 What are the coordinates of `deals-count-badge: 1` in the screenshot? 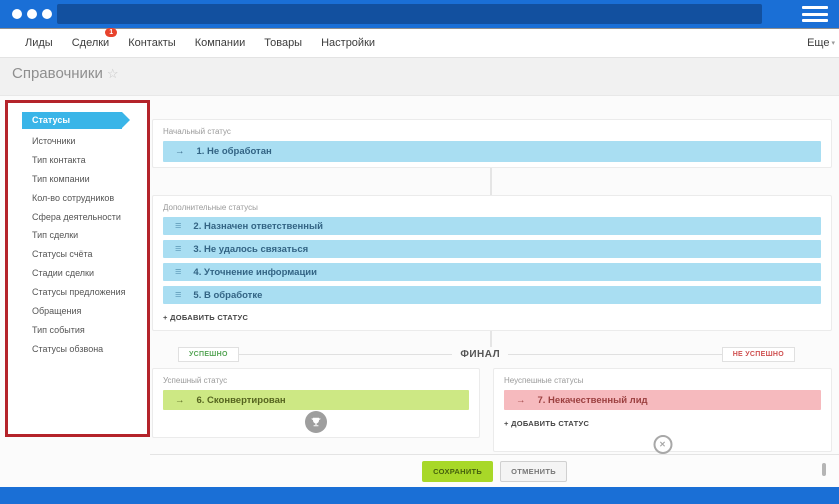 It's located at (111, 32).